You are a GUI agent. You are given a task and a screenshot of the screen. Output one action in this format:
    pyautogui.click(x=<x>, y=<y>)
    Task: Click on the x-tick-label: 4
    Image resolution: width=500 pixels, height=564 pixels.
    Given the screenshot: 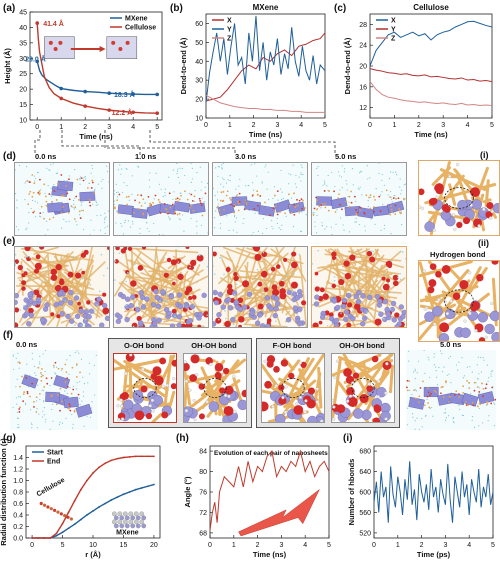 What is the action you would take?
    pyautogui.click(x=468, y=125)
    